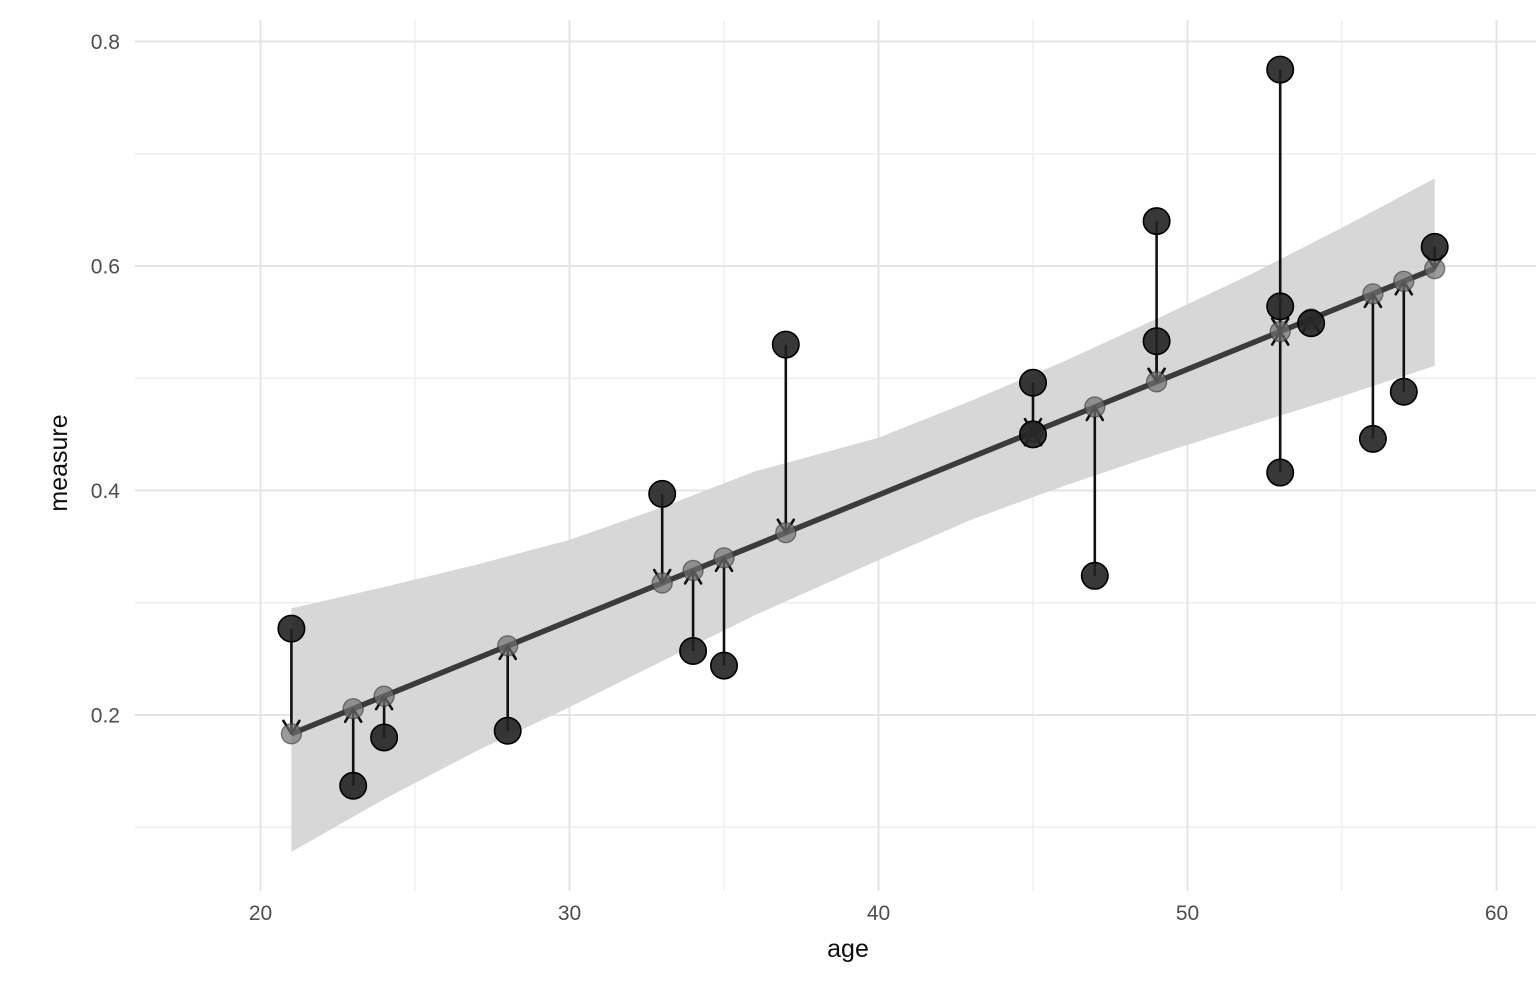 The image size is (1536, 992). Describe the element at coordinates (260, 913) in the screenshot. I see `x-tick-label: 20` at that location.